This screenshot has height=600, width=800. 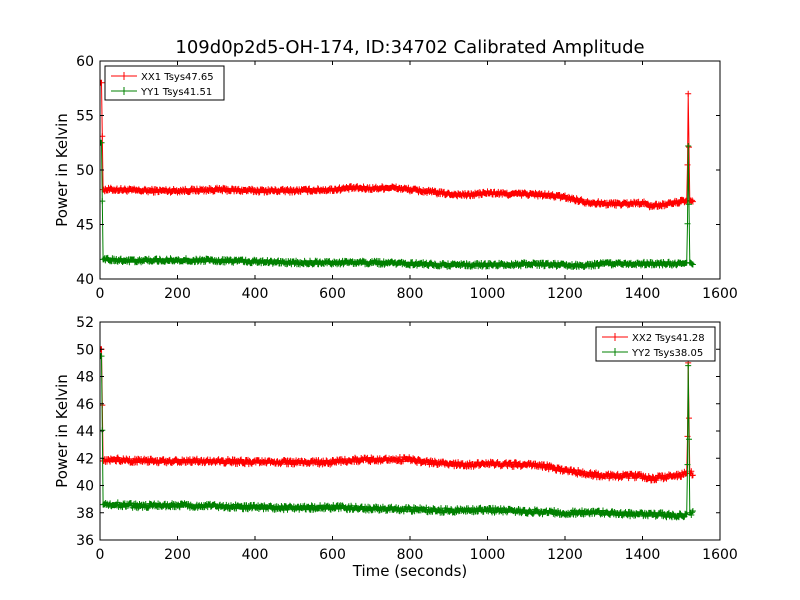 What do you see at coordinates (410, 571) in the screenshot?
I see `x-axis-label: Time (seconds)` at bounding box center [410, 571].